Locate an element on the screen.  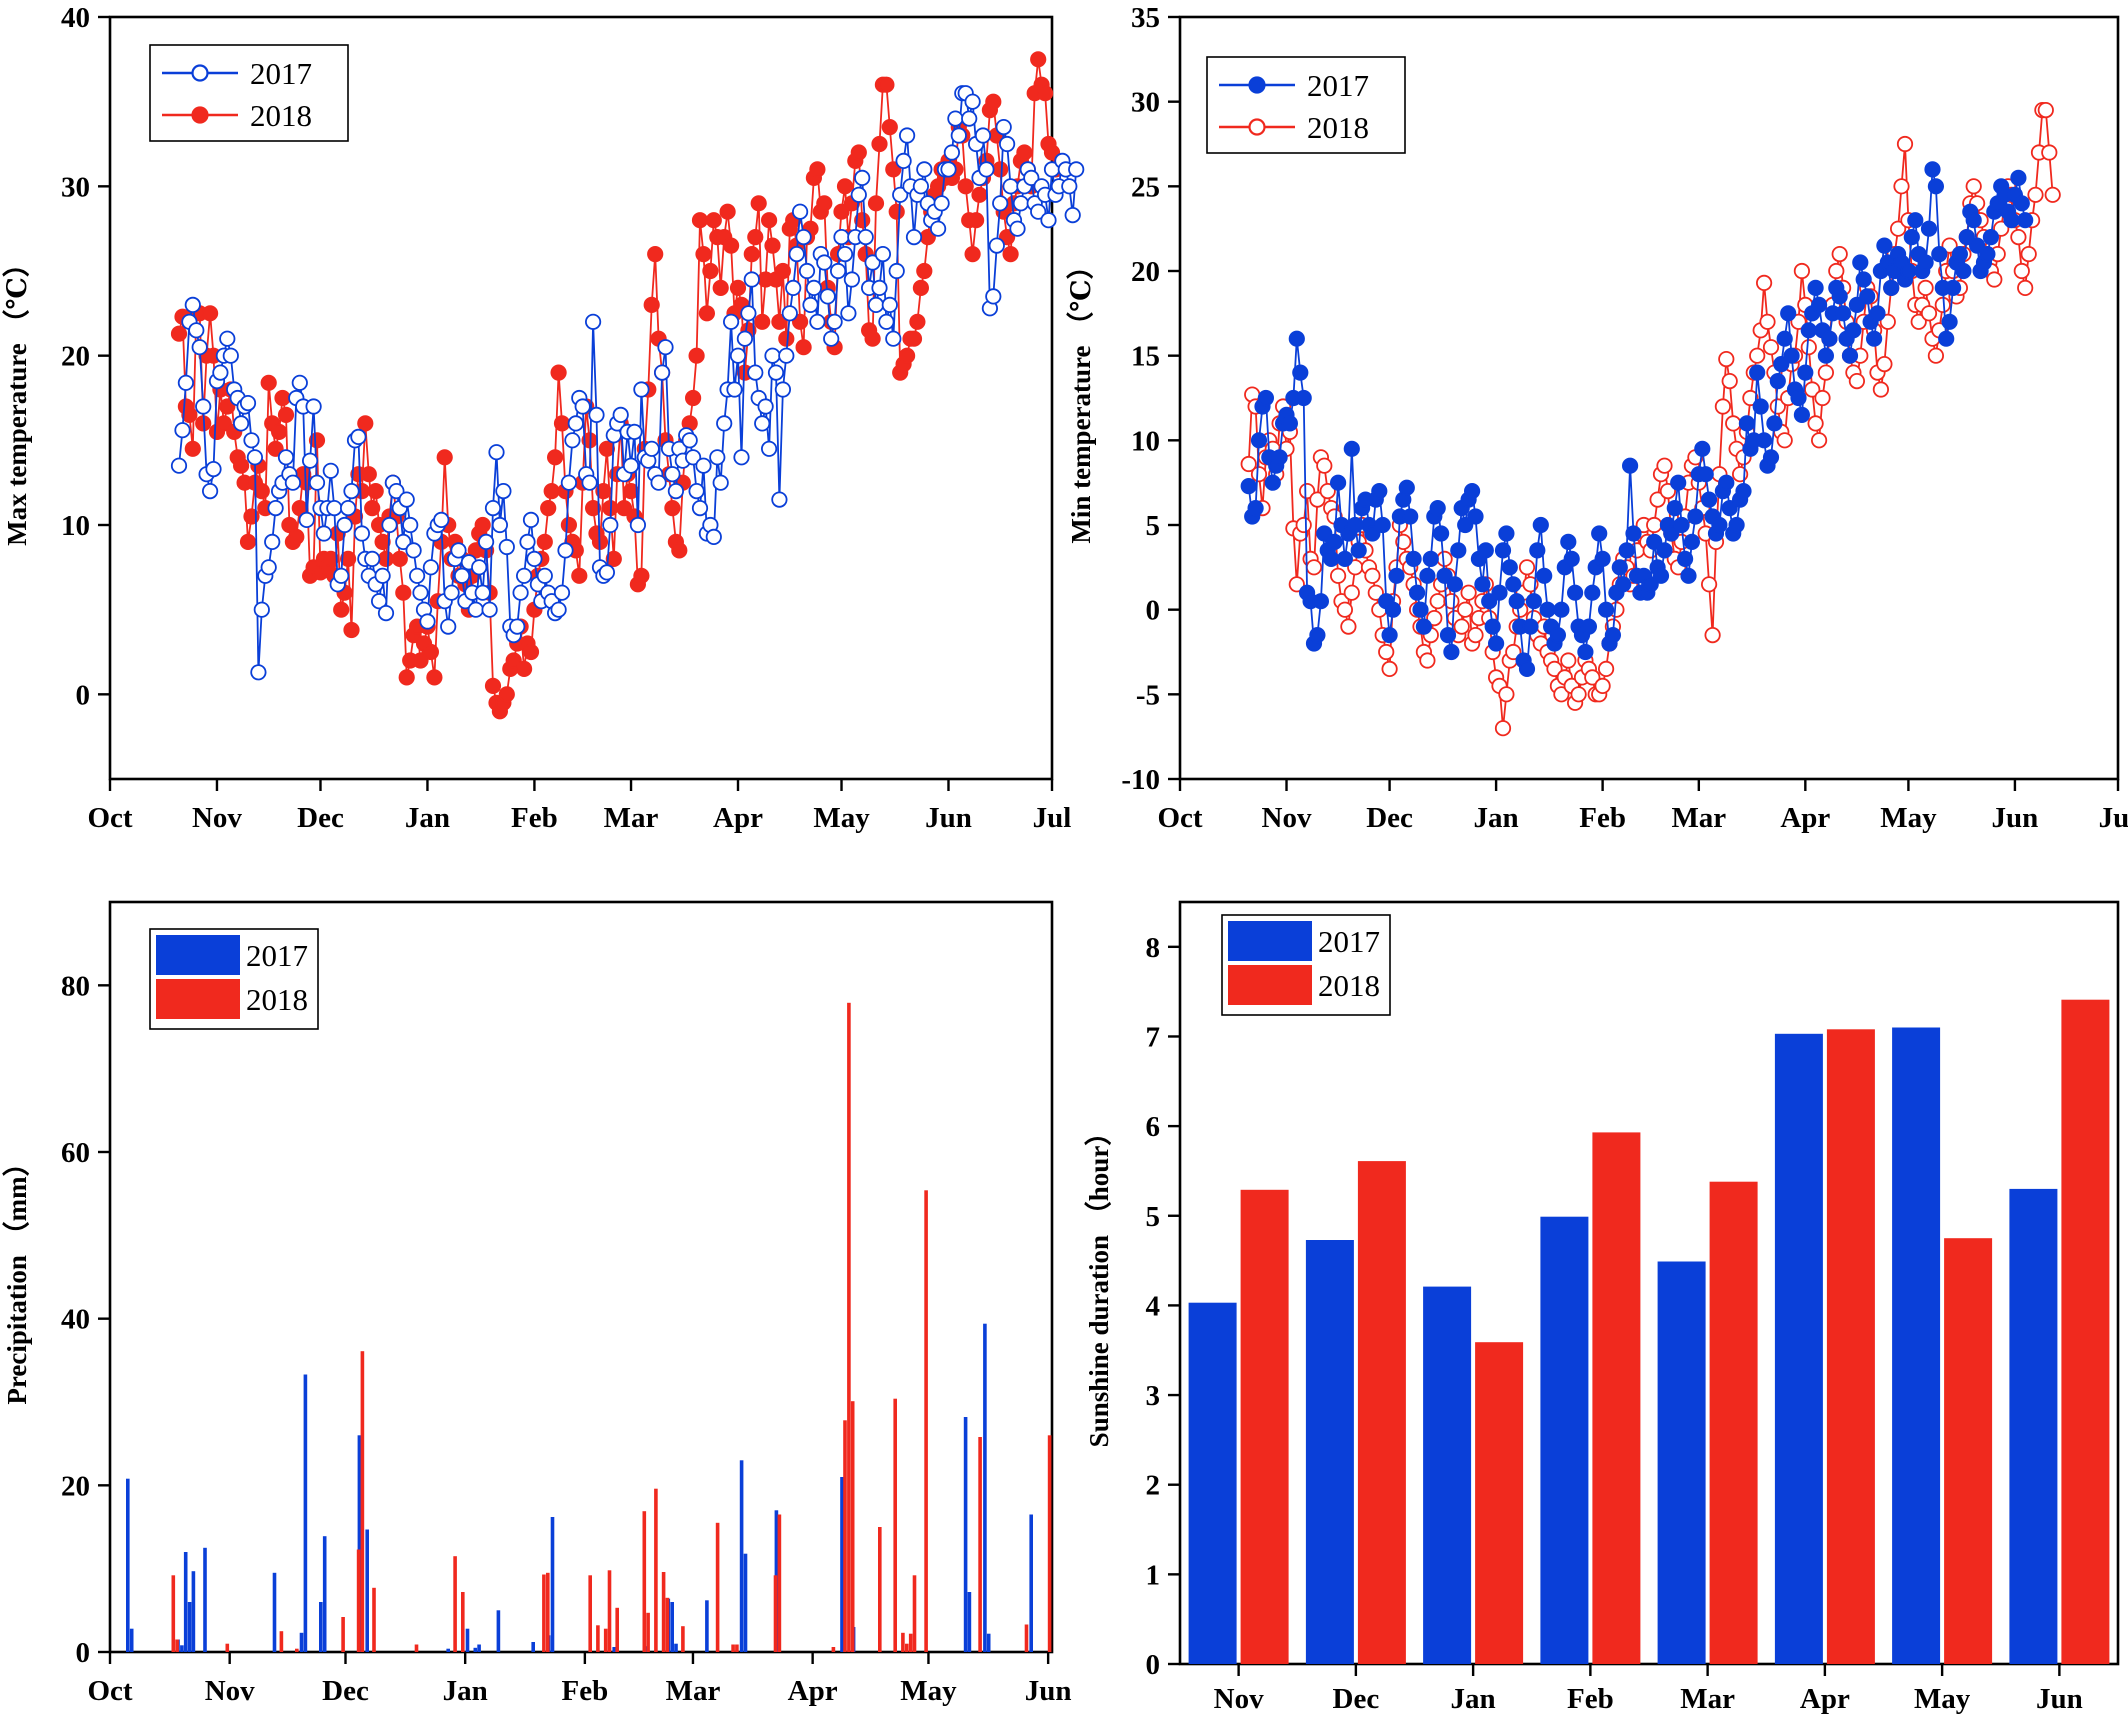
legend-marker is located at coordinates (1257, 85).